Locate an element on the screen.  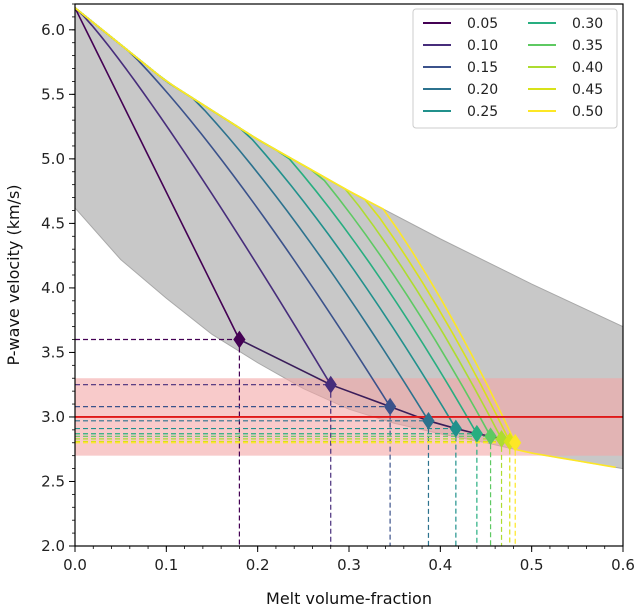
x-tick-label: 0.0 is located at coordinates (75, 565).